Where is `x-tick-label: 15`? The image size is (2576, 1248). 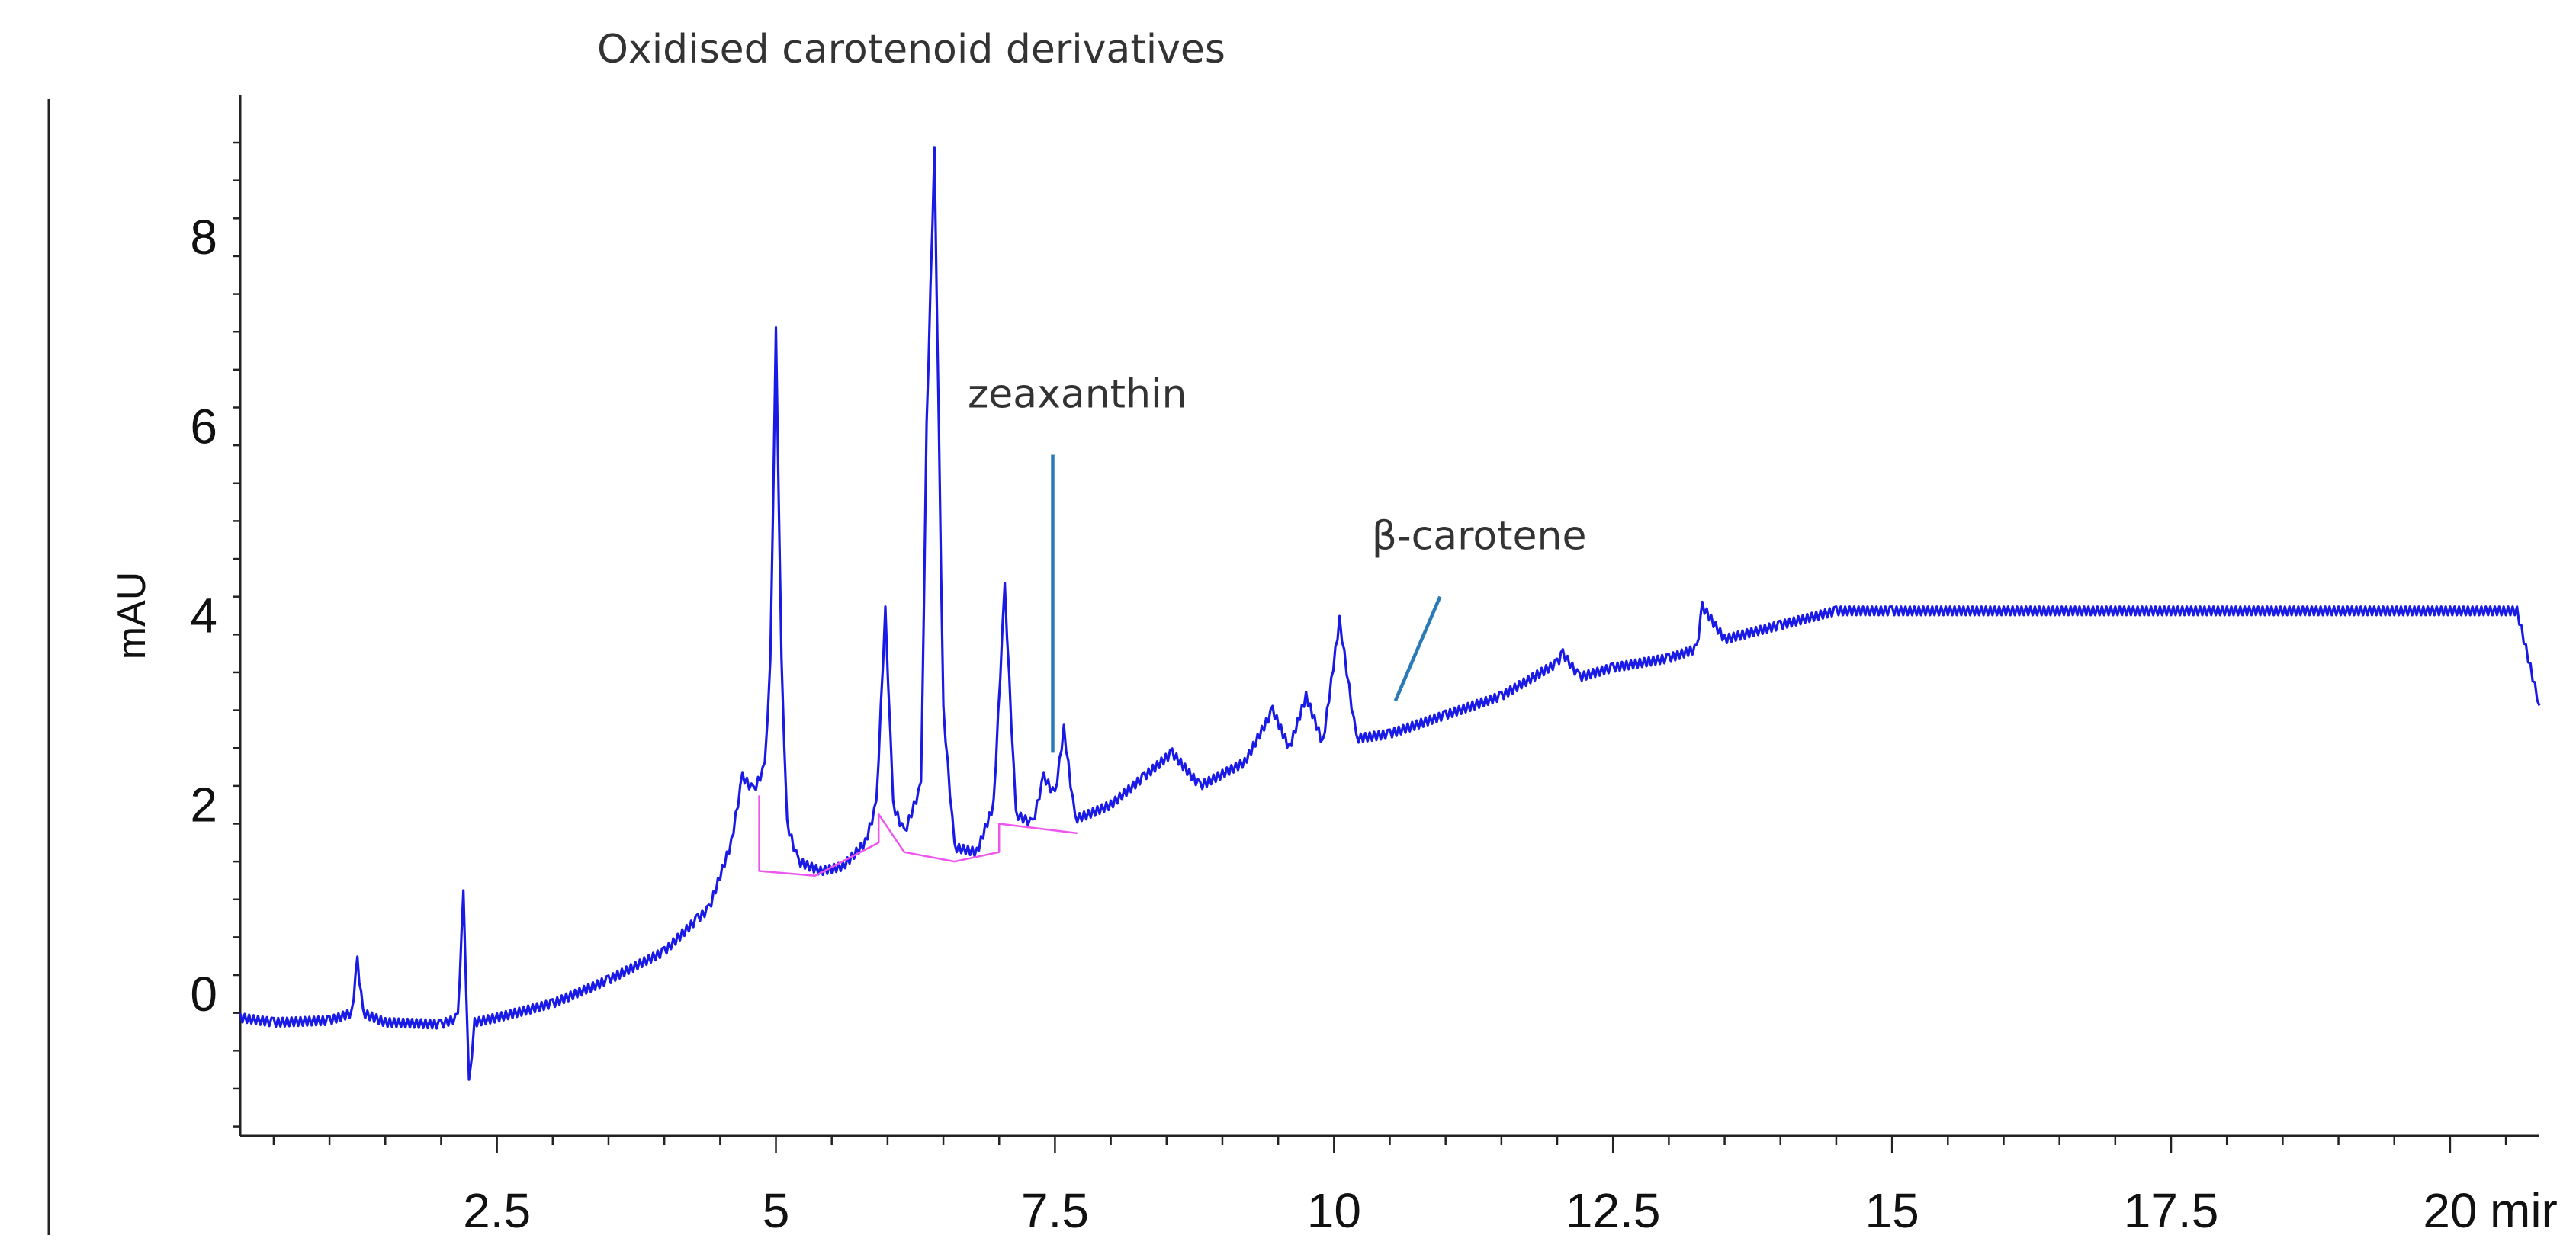 x-tick-label: 15 is located at coordinates (1892, 1210).